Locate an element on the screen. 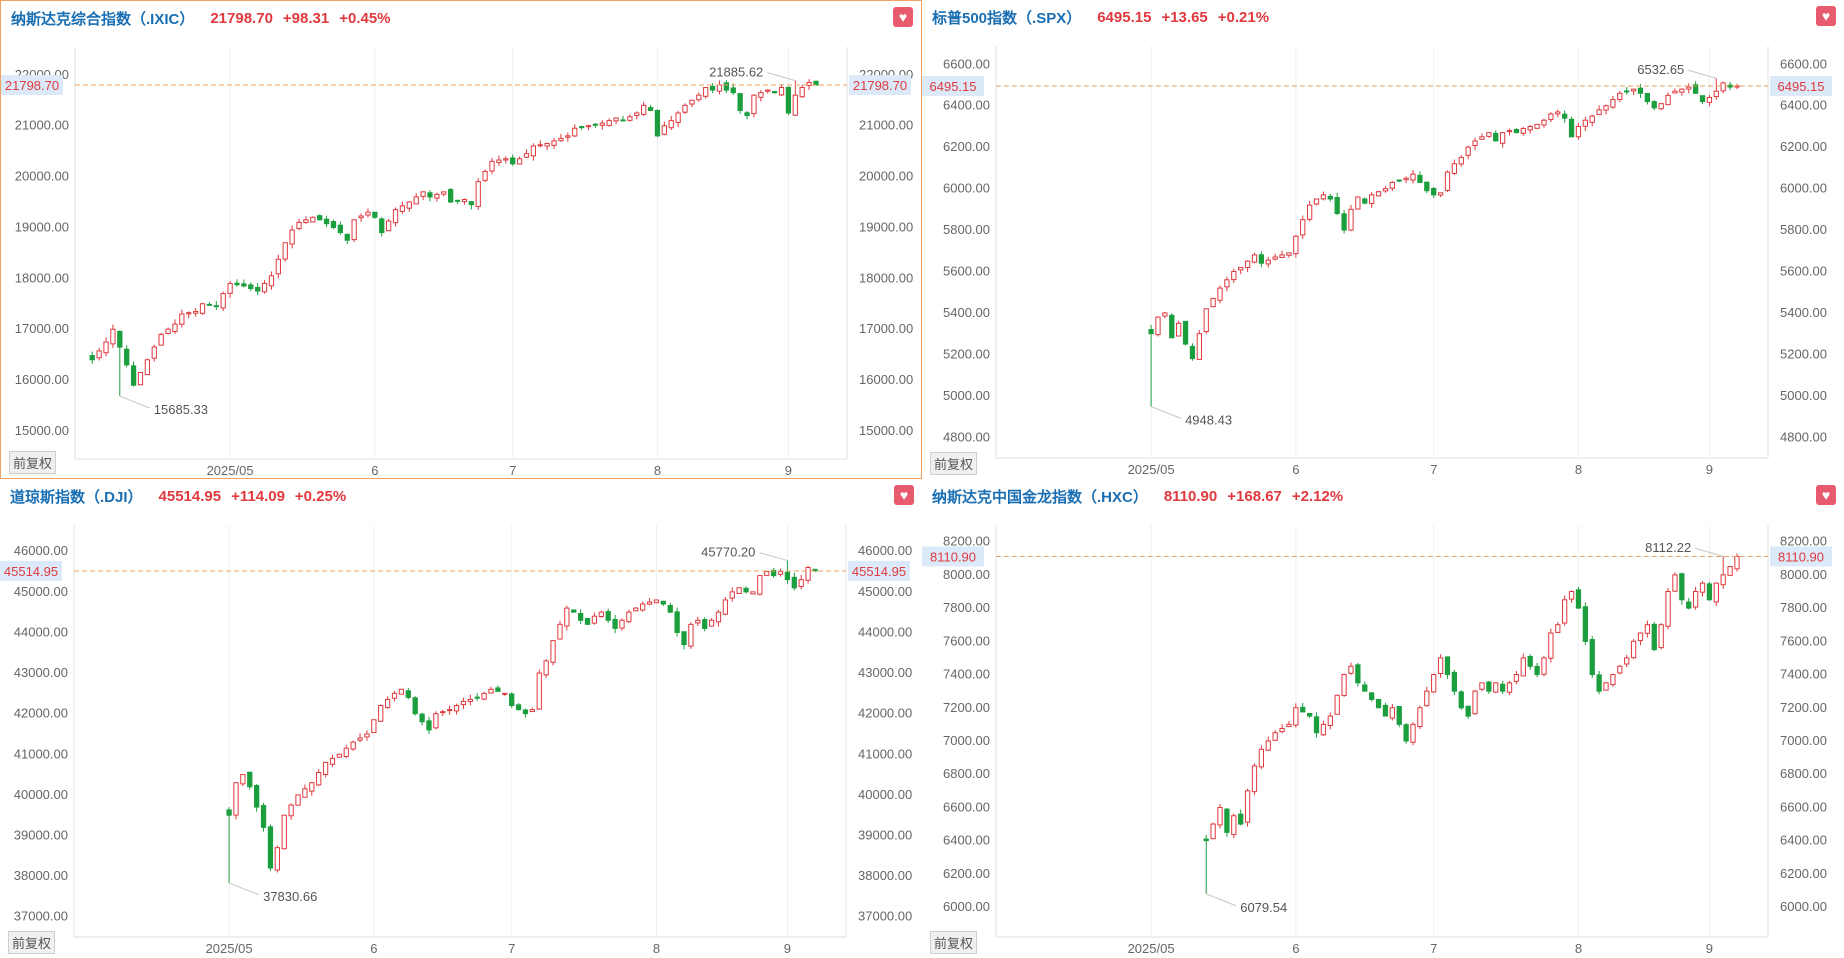 This screenshot has height=958, width=1844. y-tick-label-right: 7000.00 is located at coordinates (1803, 740).